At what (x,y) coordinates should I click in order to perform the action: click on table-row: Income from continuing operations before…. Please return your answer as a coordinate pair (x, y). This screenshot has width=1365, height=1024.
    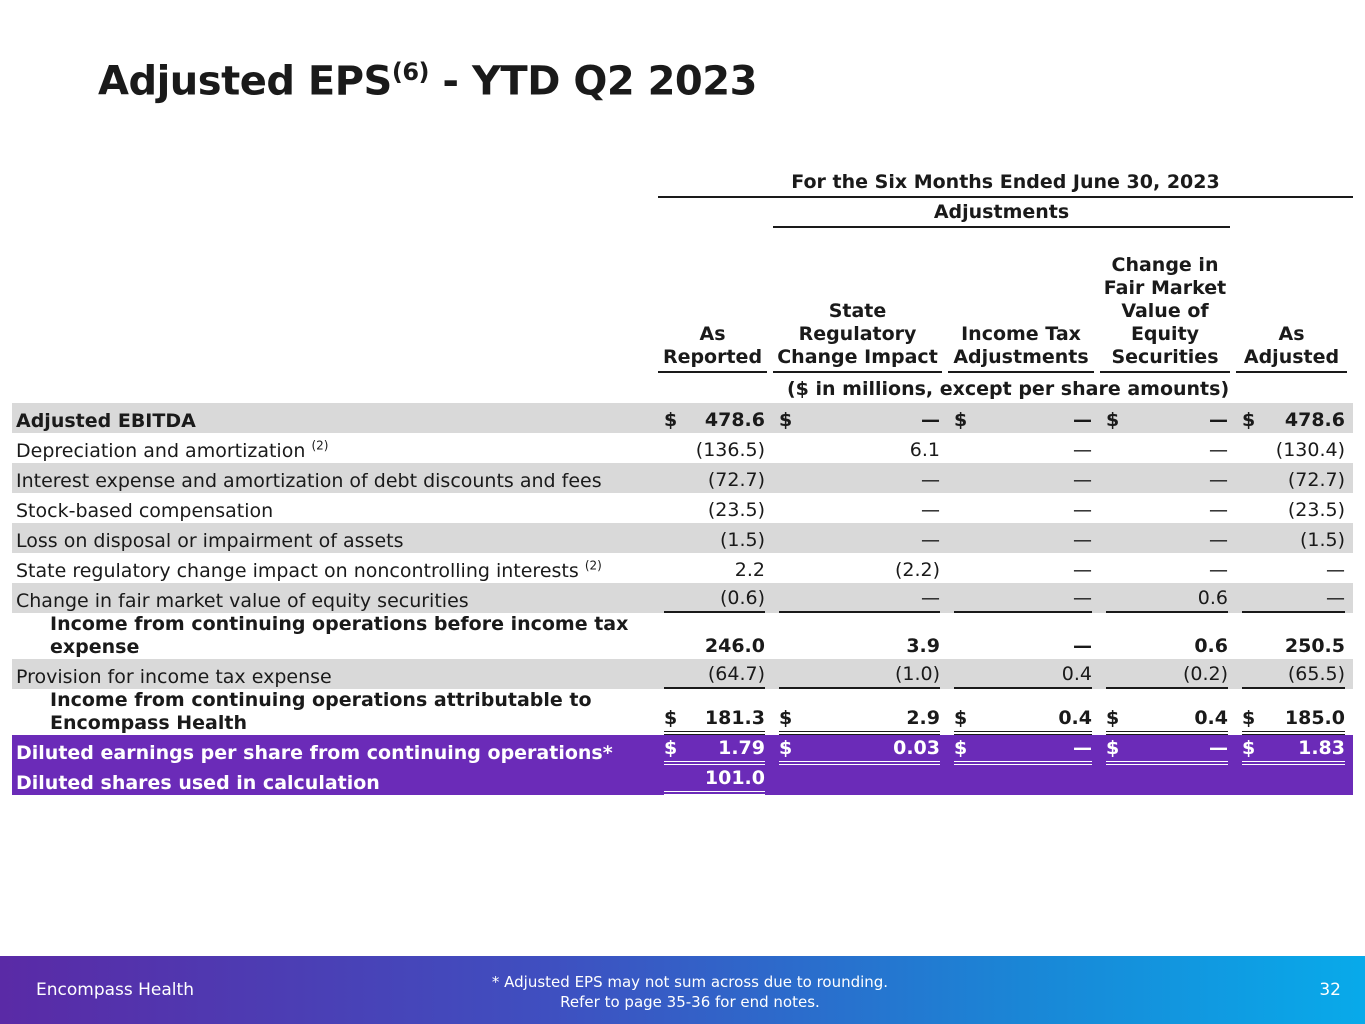
    Looking at the image, I should click on (682, 636).